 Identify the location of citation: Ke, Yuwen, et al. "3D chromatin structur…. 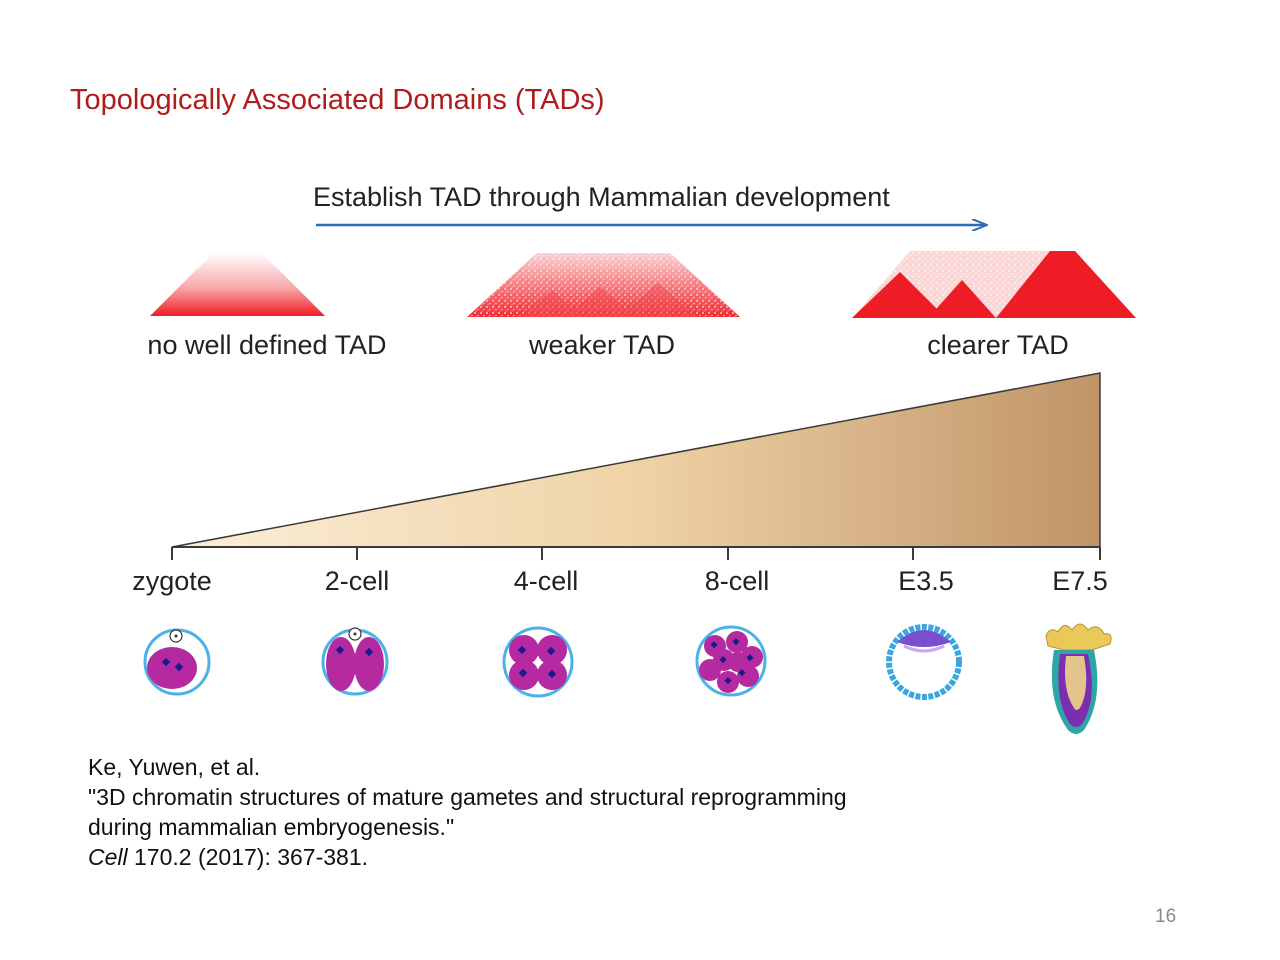
(467, 812).